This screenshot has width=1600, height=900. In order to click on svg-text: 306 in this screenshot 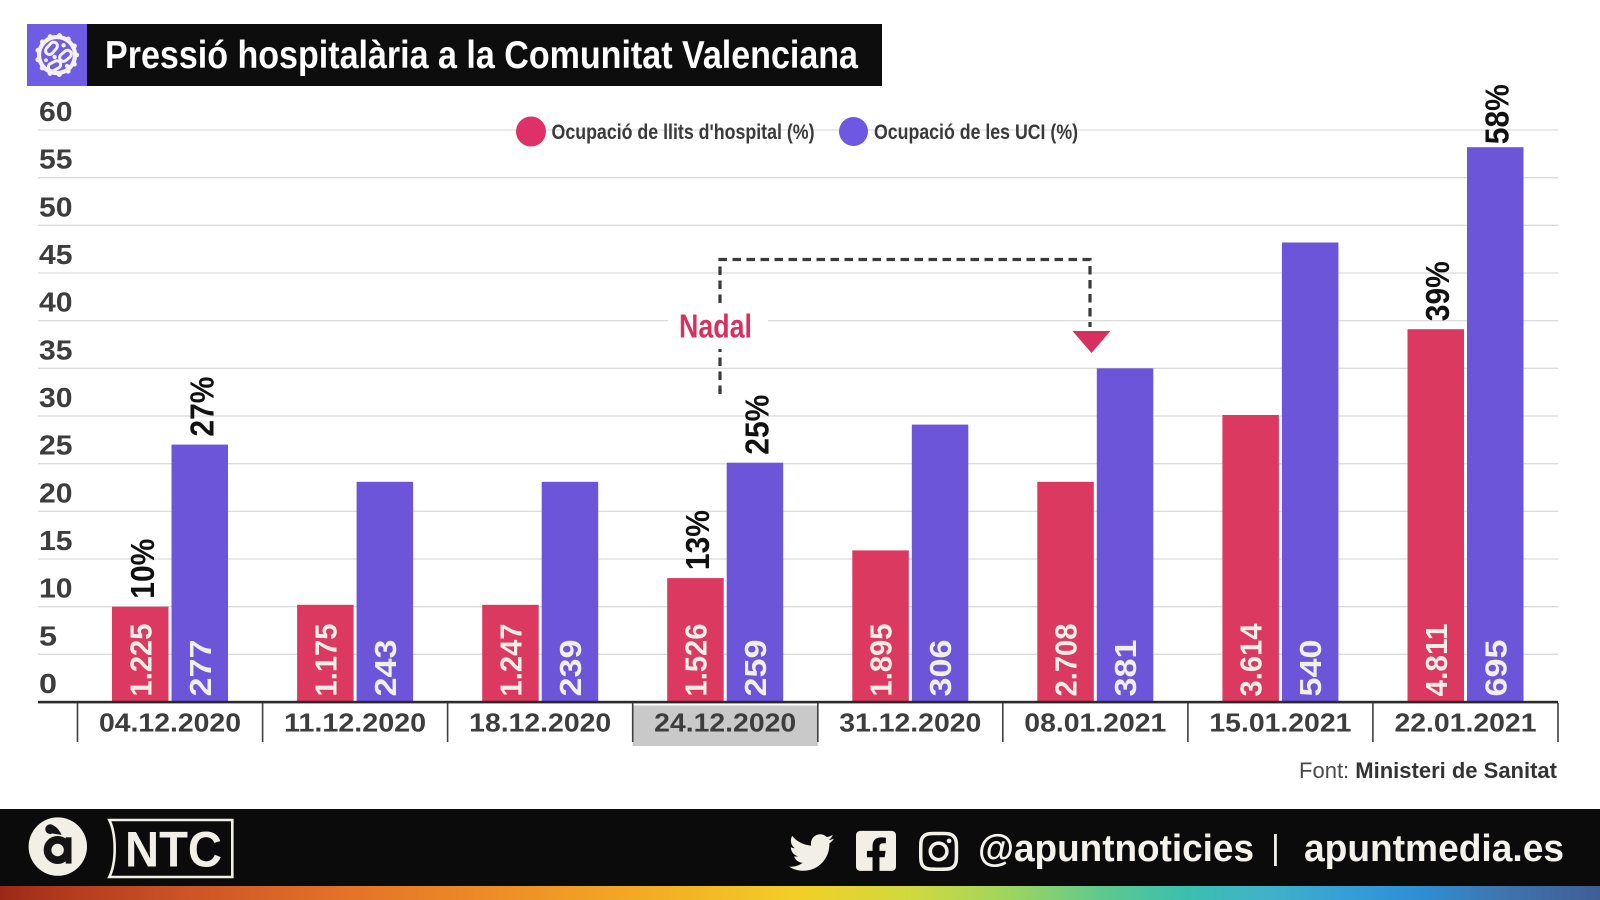, I will do `click(940, 668)`.